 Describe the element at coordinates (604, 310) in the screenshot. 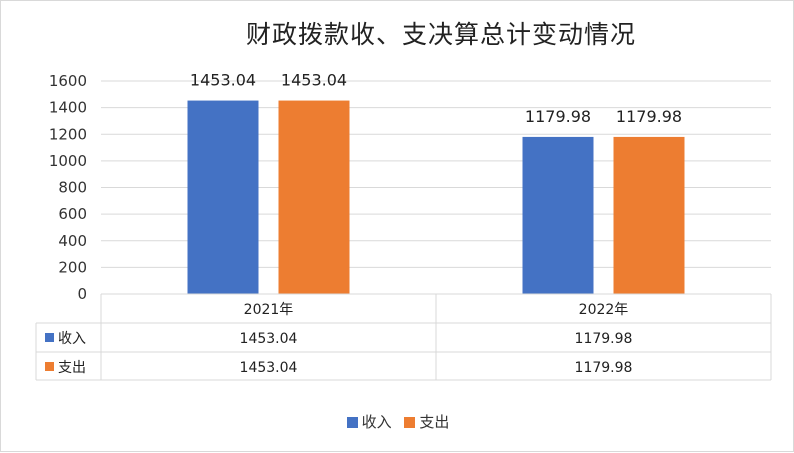

I see `x-category-label: 2022年` at that location.